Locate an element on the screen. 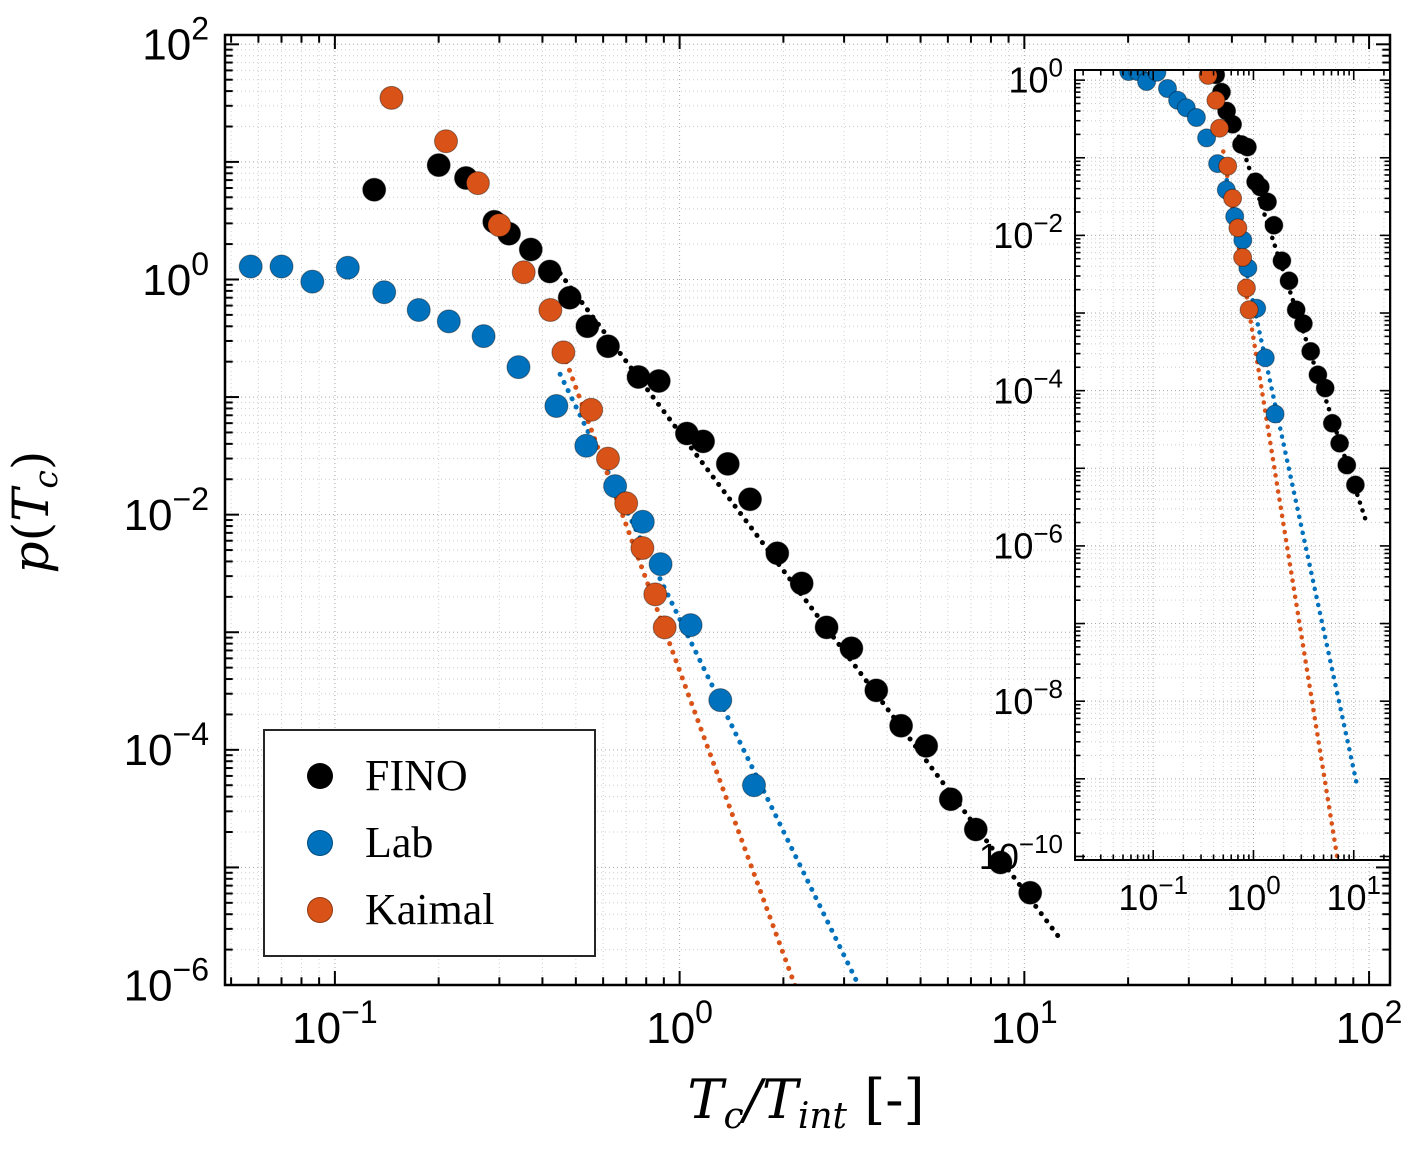  legend-item-fino: FINO is located at coordinates (429, 776).